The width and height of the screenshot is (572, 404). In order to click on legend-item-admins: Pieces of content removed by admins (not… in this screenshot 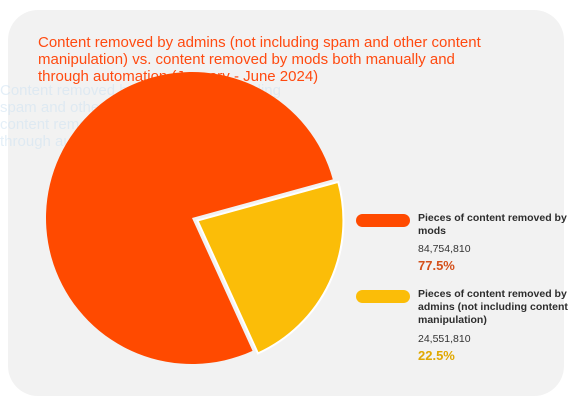, I will do `click(462, 329)`.